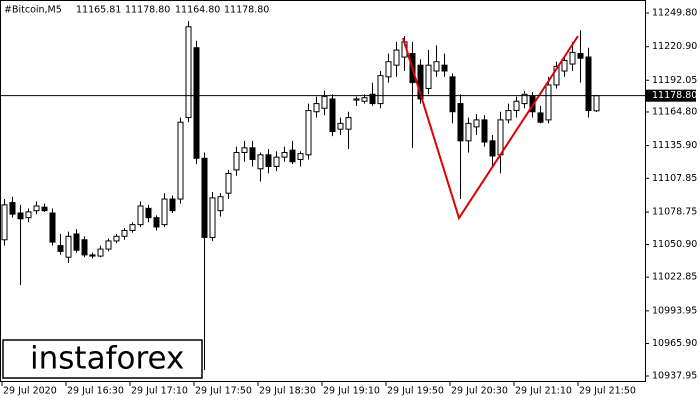 This screenshot has width=700, height=400. What do you see at coordinates (674, 111) in the screenshot?
I see `y-tick-label: 11164.80` at bounding box center [674, 111].